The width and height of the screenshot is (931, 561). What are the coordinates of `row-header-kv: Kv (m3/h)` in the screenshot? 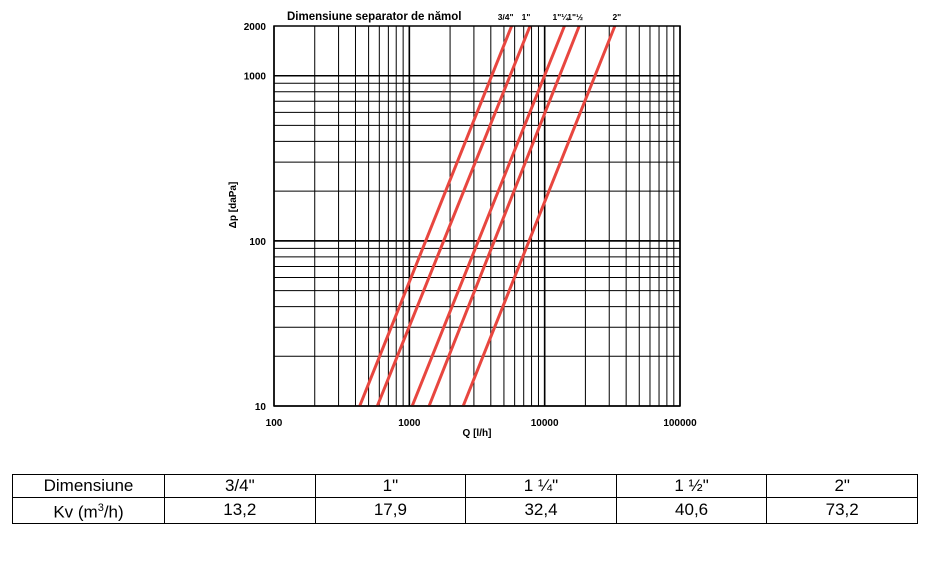 It's located at (88, 510).